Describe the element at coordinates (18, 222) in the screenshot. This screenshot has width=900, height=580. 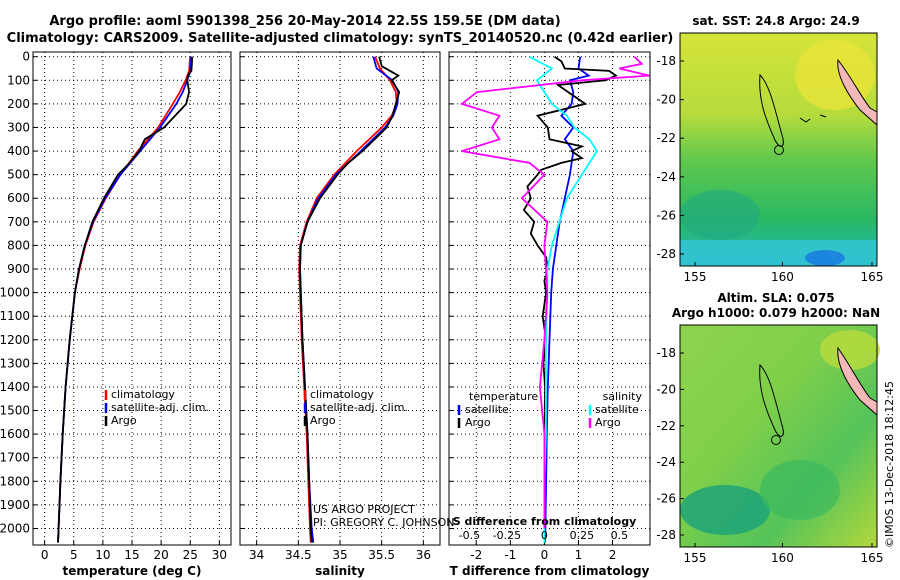
I see `y-tick-label: 700` at that location.